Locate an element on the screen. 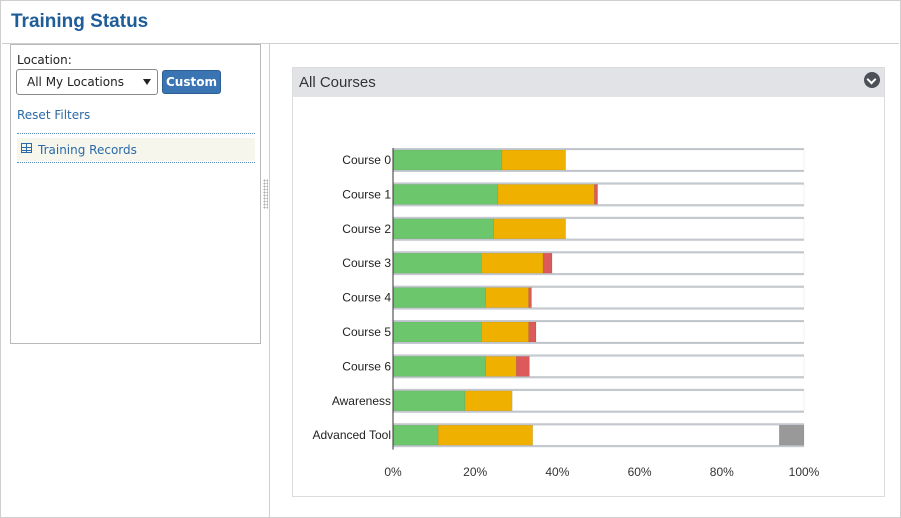 The width and height of the screenshot is (901, 518). bar-na is located at coordinates (792, 435).